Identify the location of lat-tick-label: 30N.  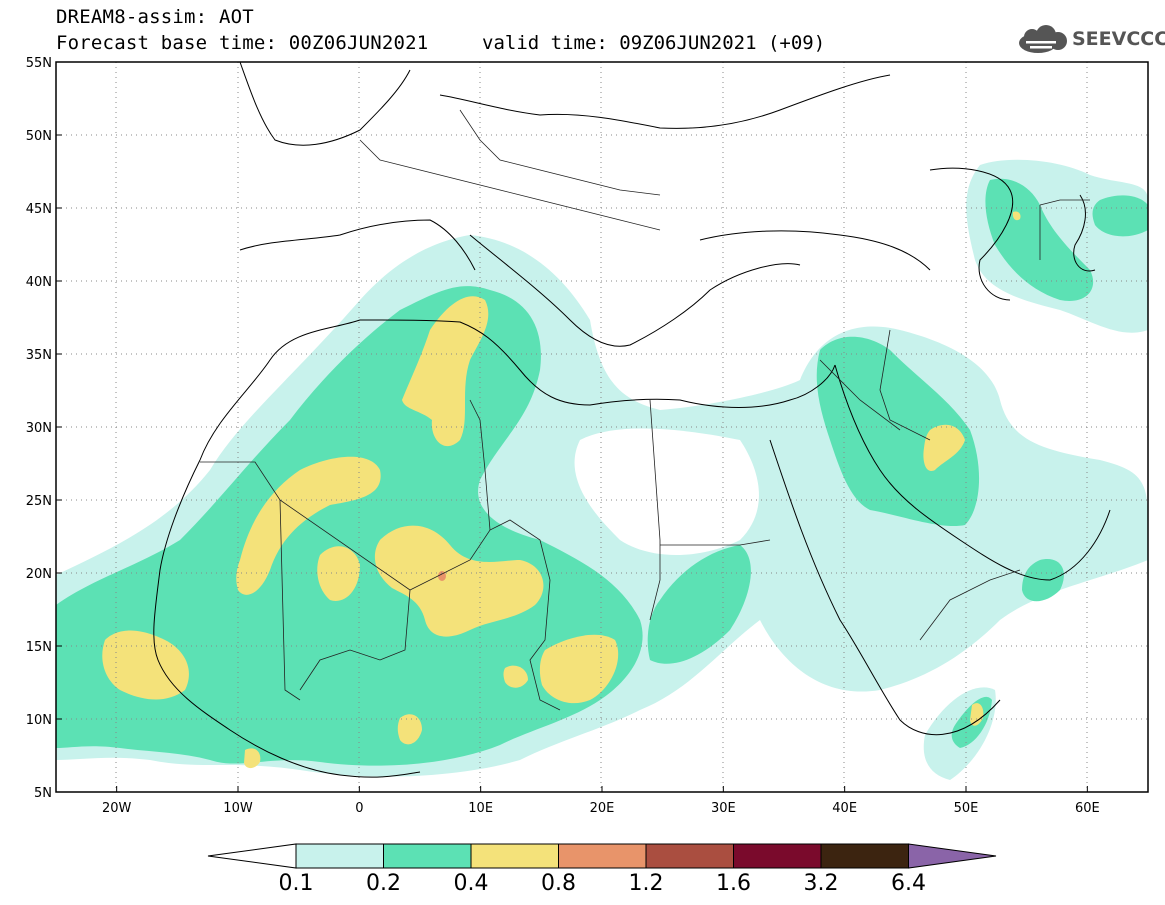
(39, 428).